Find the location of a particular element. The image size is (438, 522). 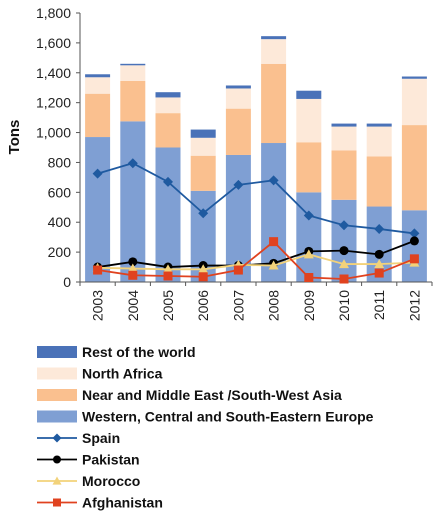

bar-rest-of-the-world-2010 is located at coordinates (344, 125).